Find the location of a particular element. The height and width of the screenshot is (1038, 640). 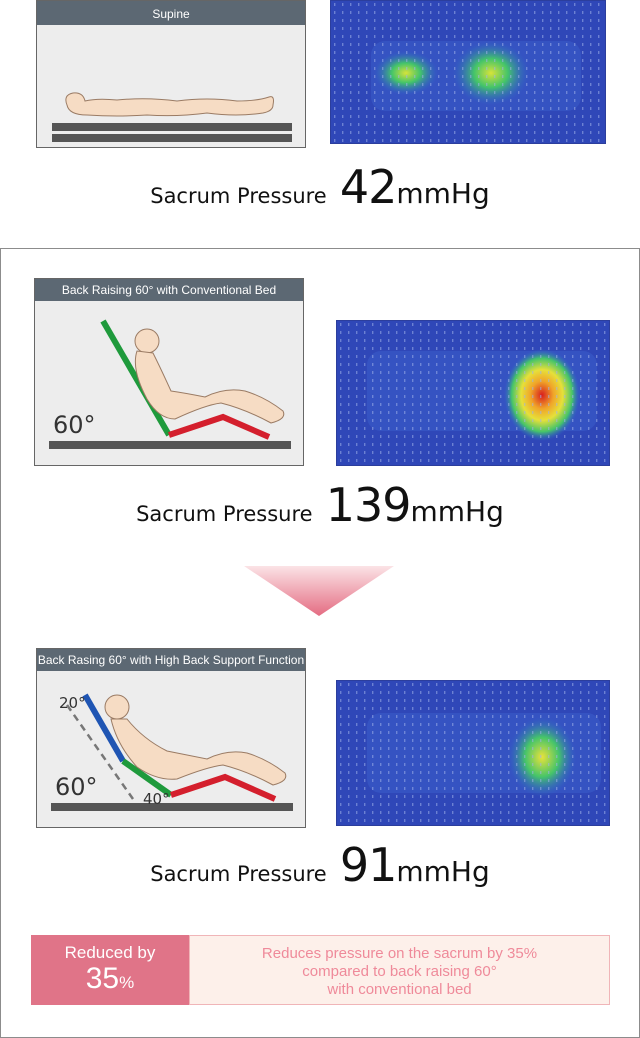

reduction-percent: 35% is located at coordinates (110, 981).